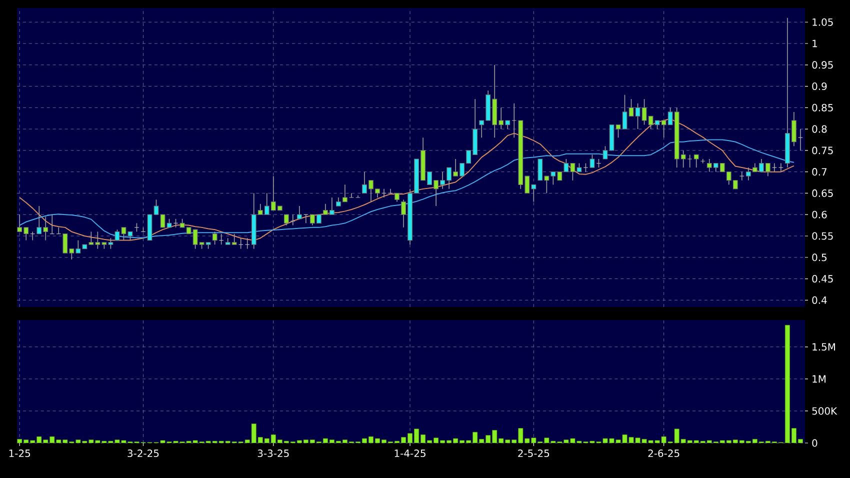 The width and height of the screenshot is (850, 478). I want to click on y-tick-label: 0.95, so click(822, 65).